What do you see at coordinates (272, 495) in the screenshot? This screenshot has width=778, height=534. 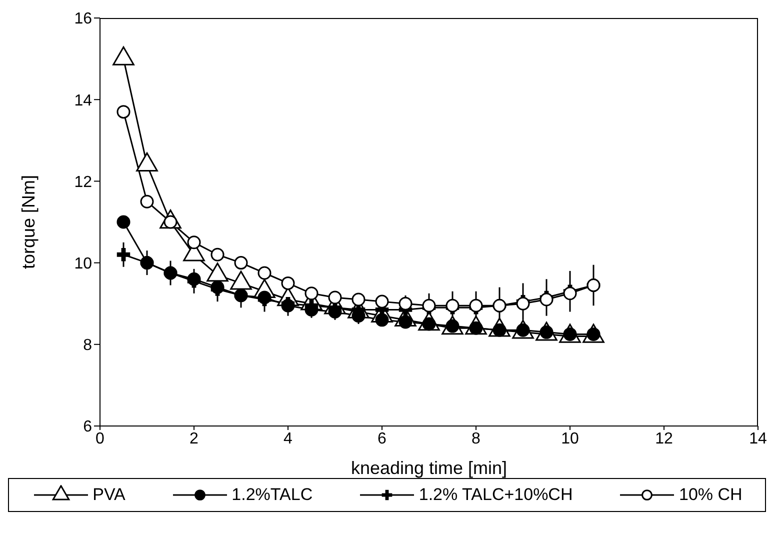 I see `legend-label: 1.2%TALC` at bounding box center [272, 495].